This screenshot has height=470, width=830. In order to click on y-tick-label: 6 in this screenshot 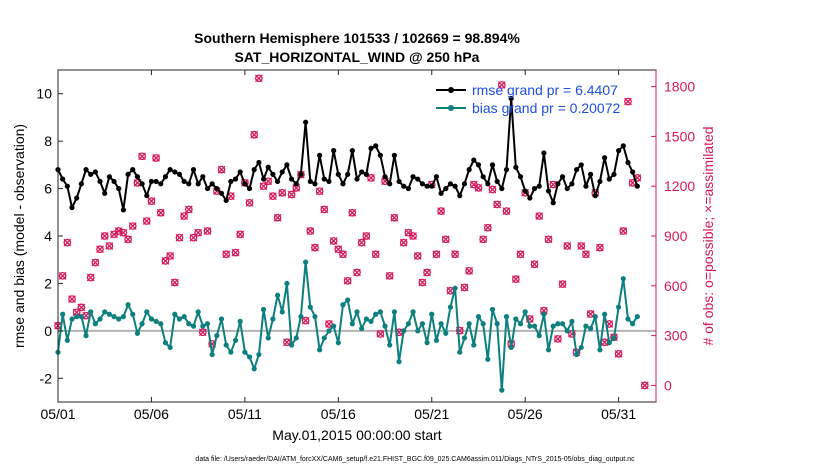, I will do `click(48, 189)`.